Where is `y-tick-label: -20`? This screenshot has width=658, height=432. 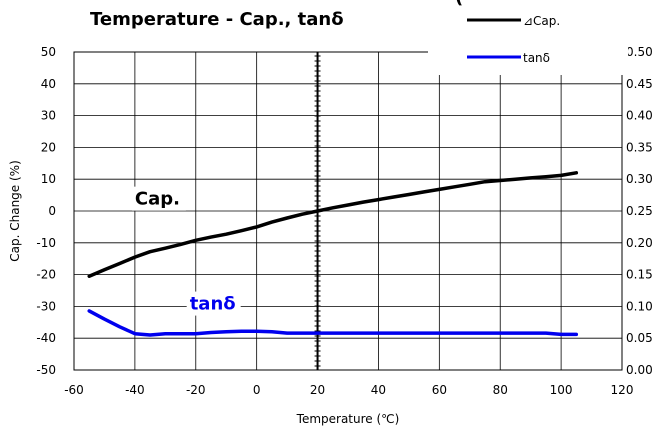 y-tick-label: -20 is located at coordinates (46, 275).